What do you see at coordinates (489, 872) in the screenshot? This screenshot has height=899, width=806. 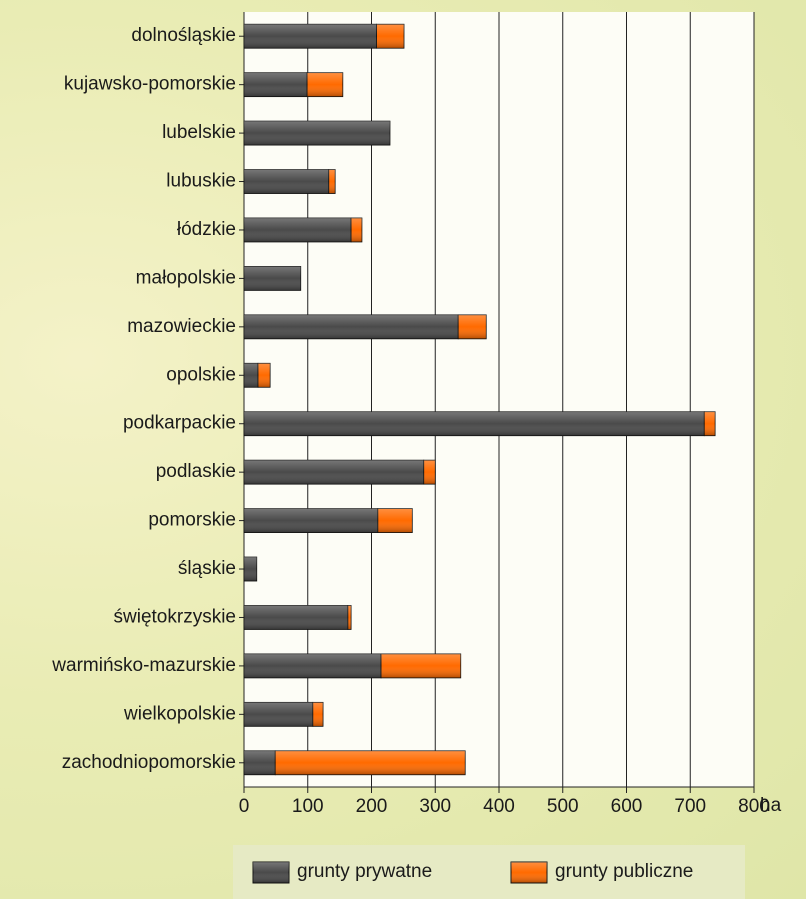 I see `legend-box` at bounding box center [489, 872].